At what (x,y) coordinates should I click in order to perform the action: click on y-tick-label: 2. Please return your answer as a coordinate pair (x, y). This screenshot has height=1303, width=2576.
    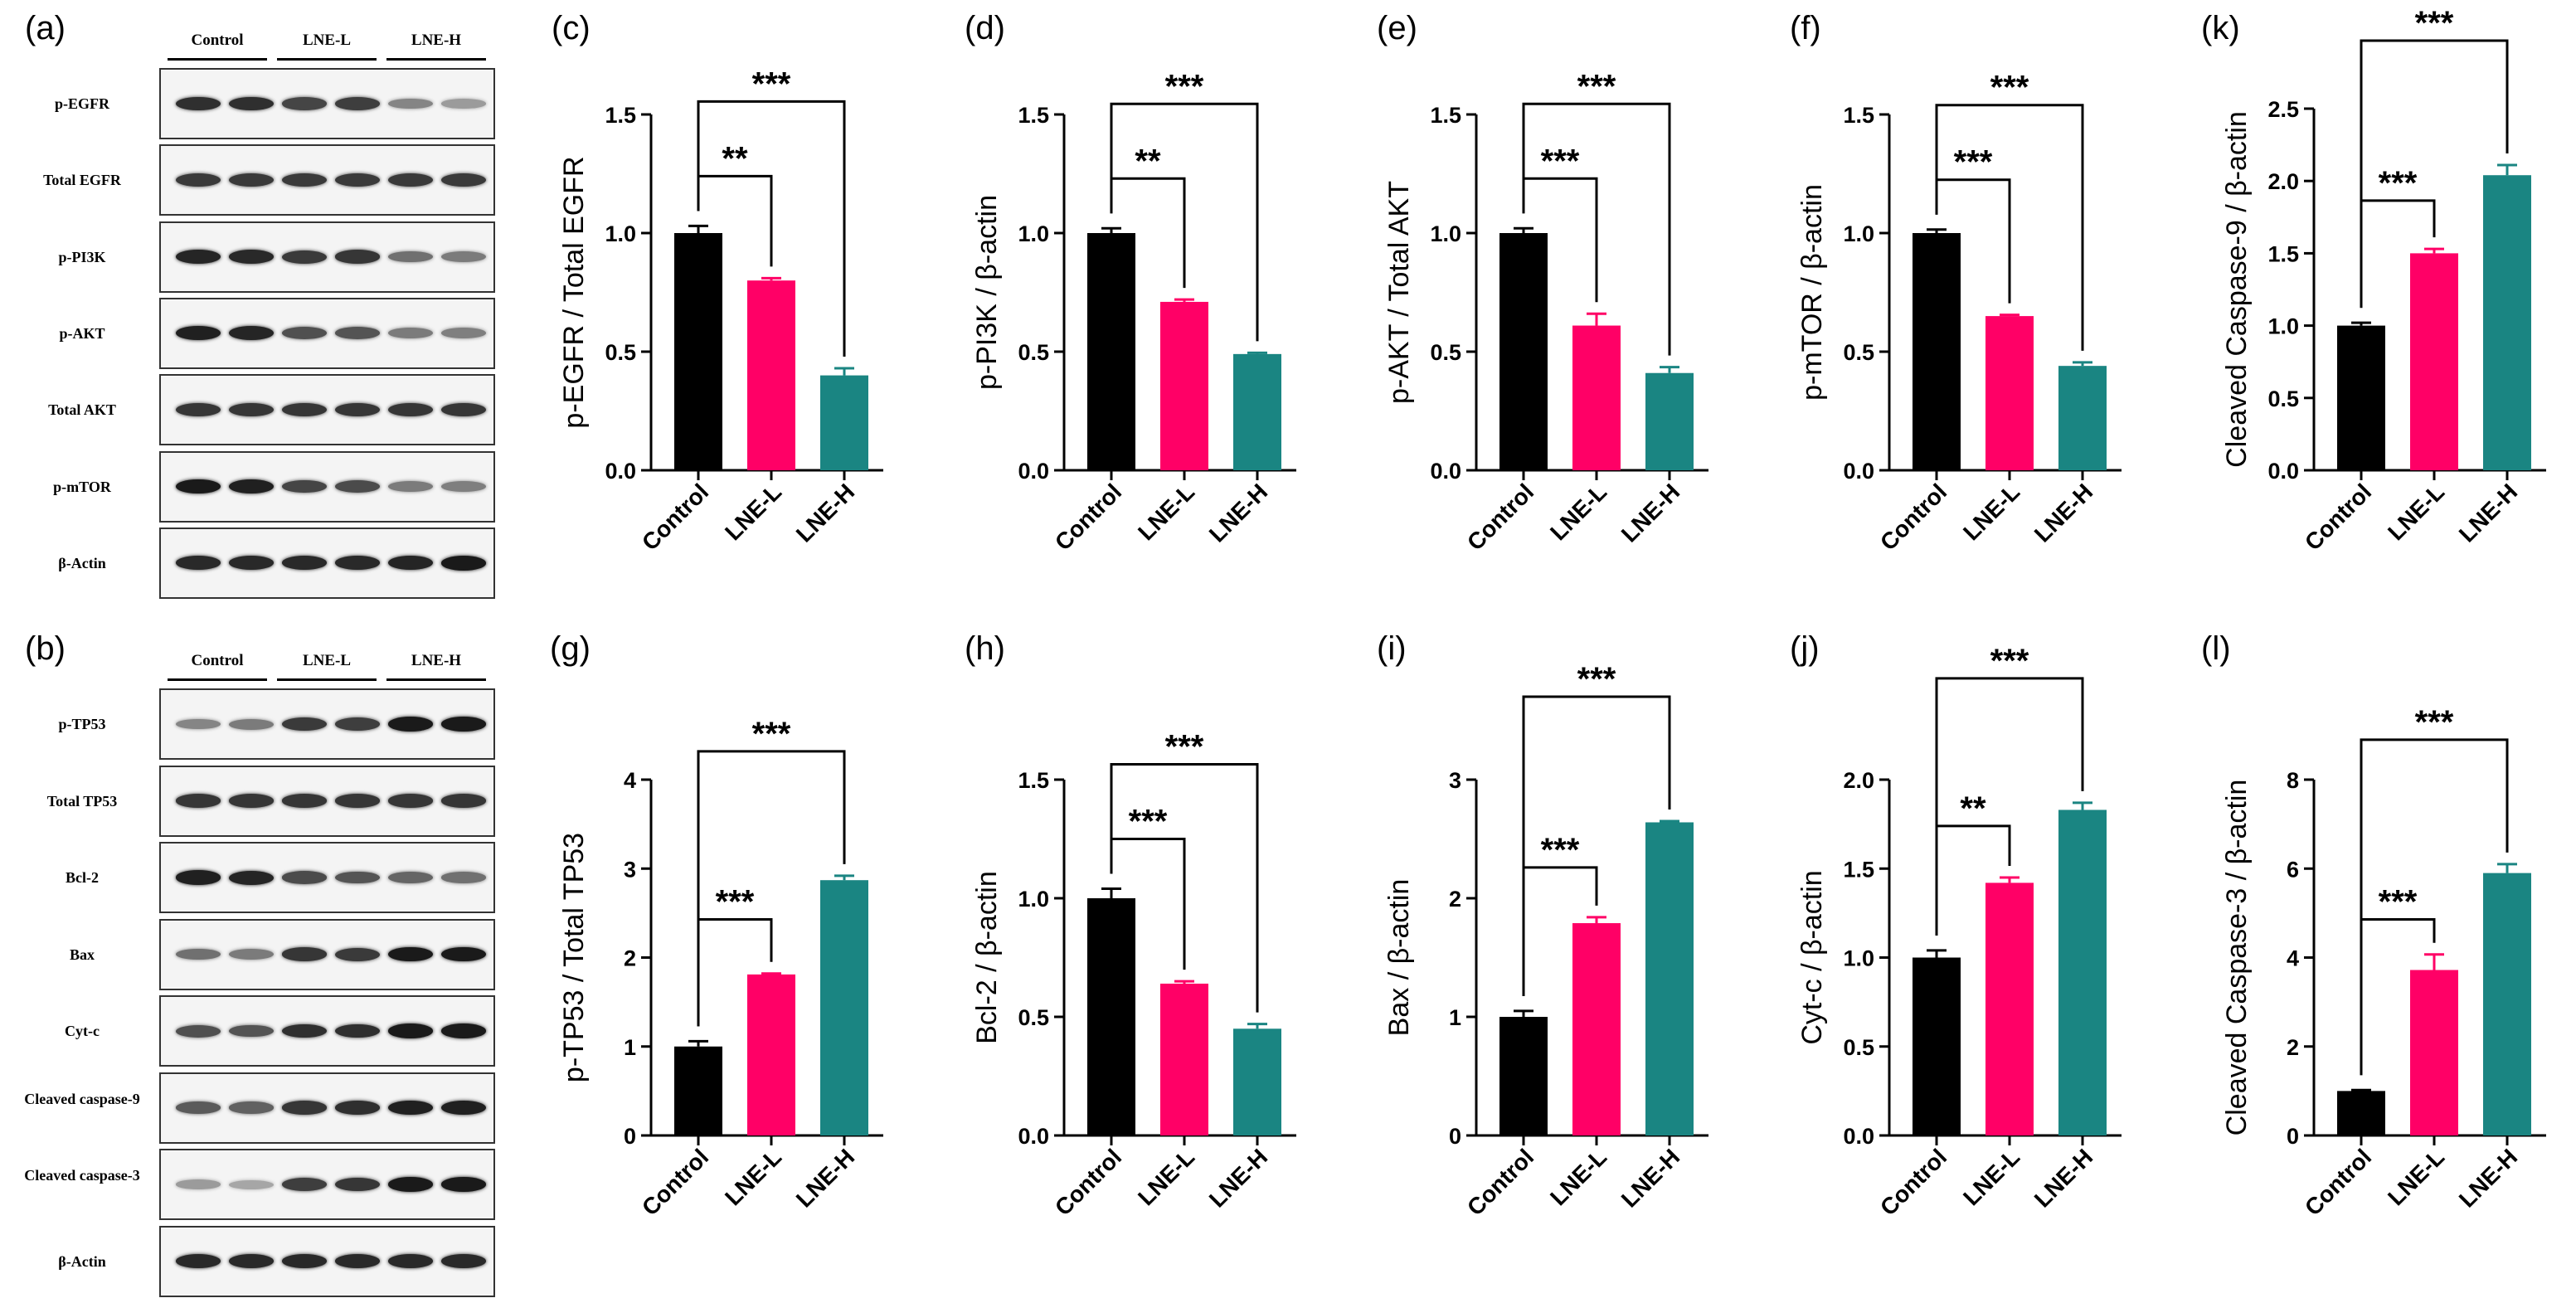
    Looking at the image, I should click on (1455, 899).